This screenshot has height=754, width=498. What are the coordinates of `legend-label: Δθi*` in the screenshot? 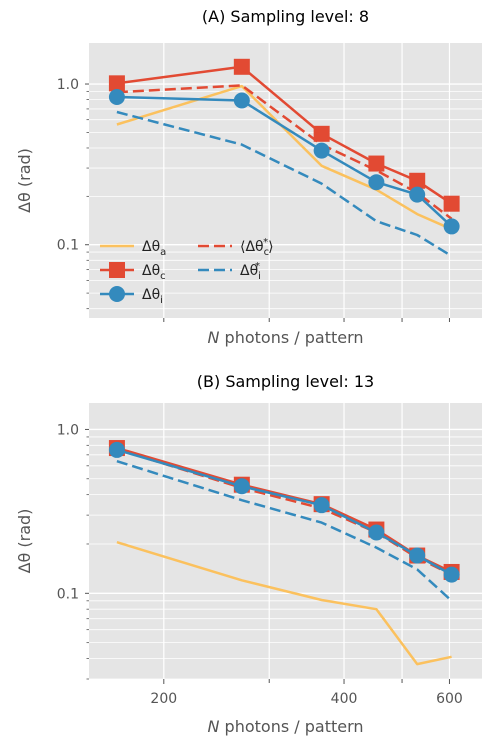 It's located at (250, 271).